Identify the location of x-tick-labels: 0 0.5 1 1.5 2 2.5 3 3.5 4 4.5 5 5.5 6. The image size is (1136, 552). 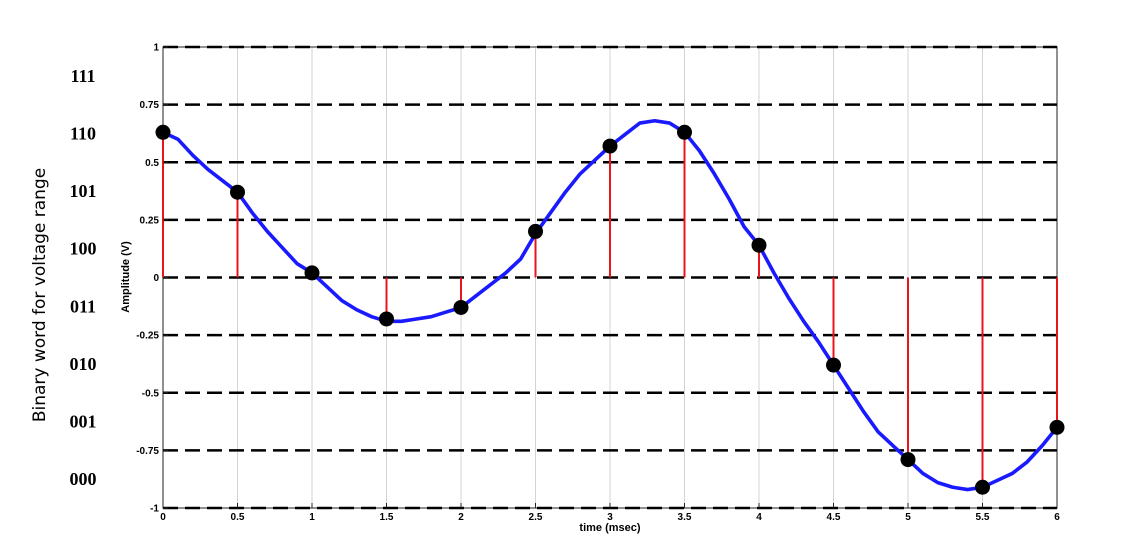
(610, 513).